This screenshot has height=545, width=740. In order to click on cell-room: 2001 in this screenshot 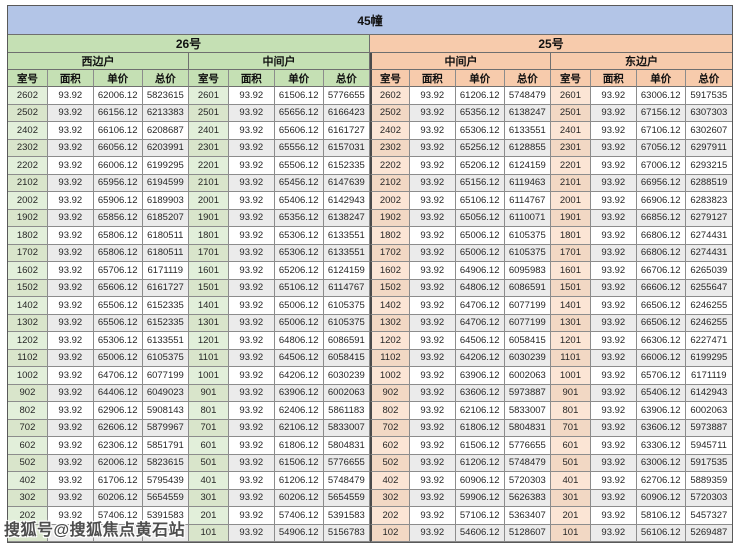, I will do `click(209, 201)`.